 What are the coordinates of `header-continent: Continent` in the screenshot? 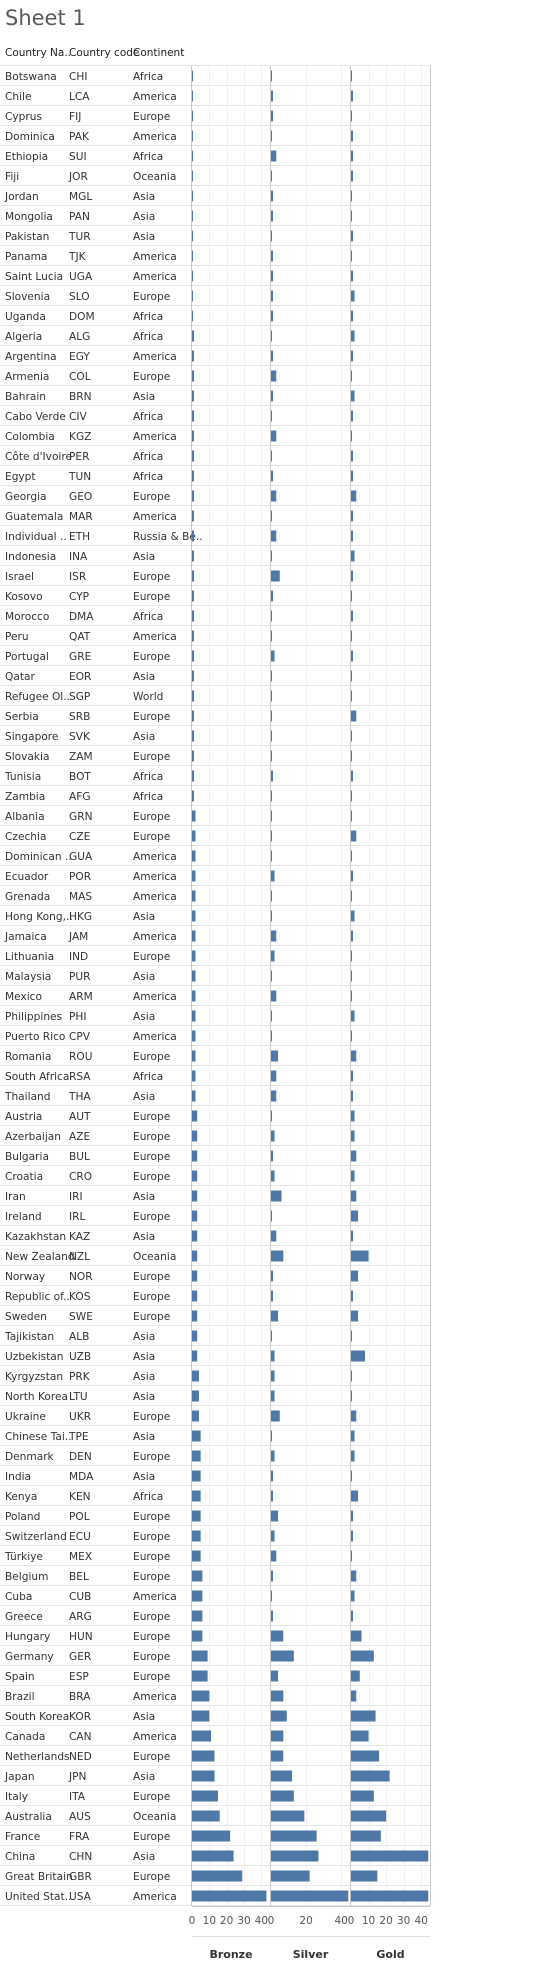 It's located at (159, 53).